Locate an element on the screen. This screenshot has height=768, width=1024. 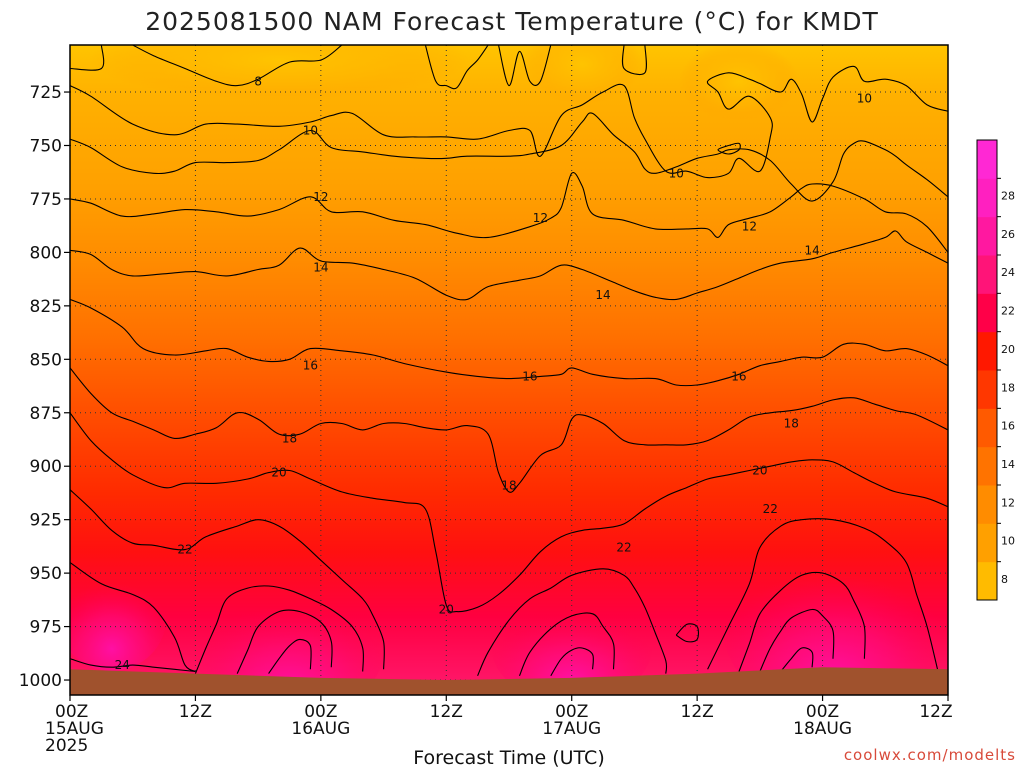
contour-label-0: 8 is located at coordinates (258, 81).